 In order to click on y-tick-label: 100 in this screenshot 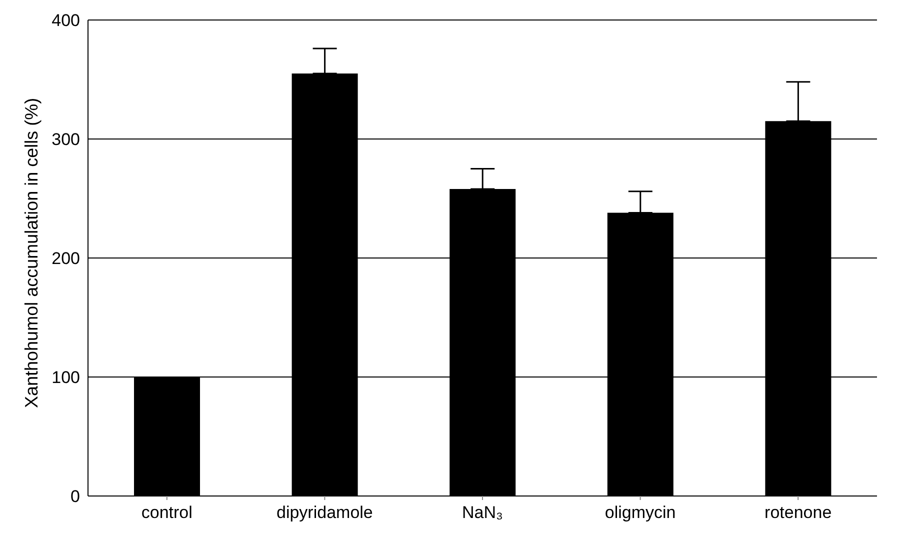, I will do `click(66, 378)`.